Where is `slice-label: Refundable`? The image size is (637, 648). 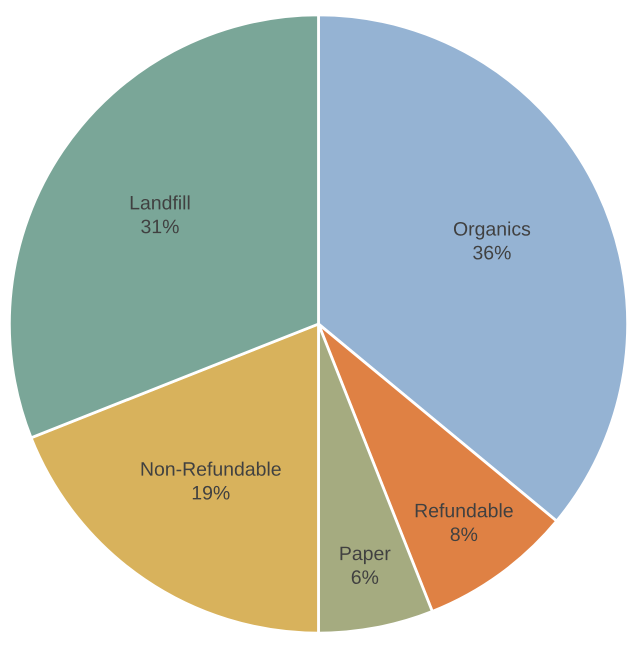 slice-label: Refundable is located at coordinates (464, 510).